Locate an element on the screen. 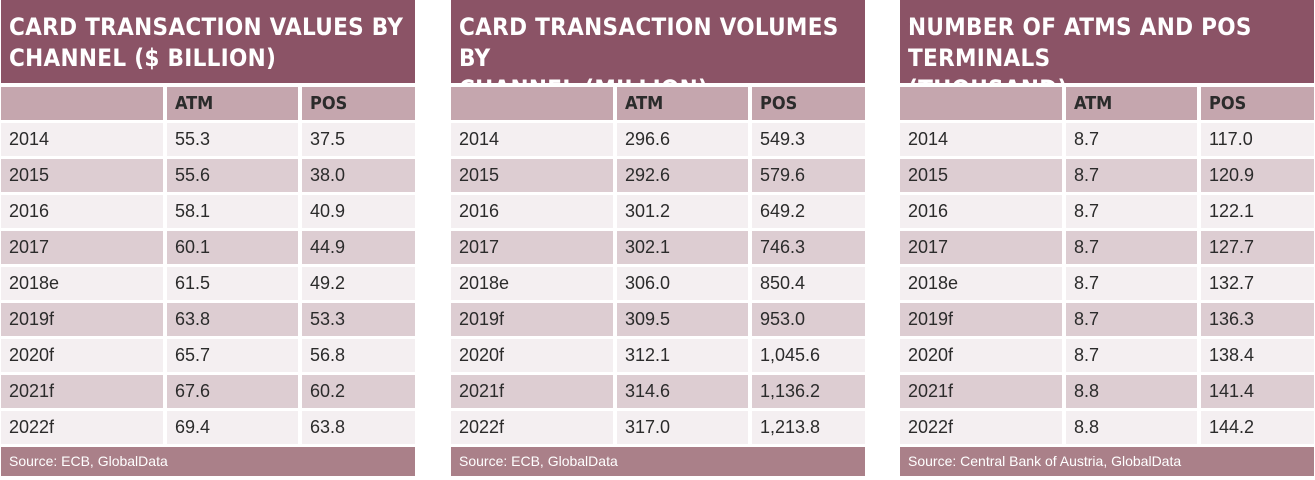  atm-value-cell: 314.6 is located at coordinates (682, 391).